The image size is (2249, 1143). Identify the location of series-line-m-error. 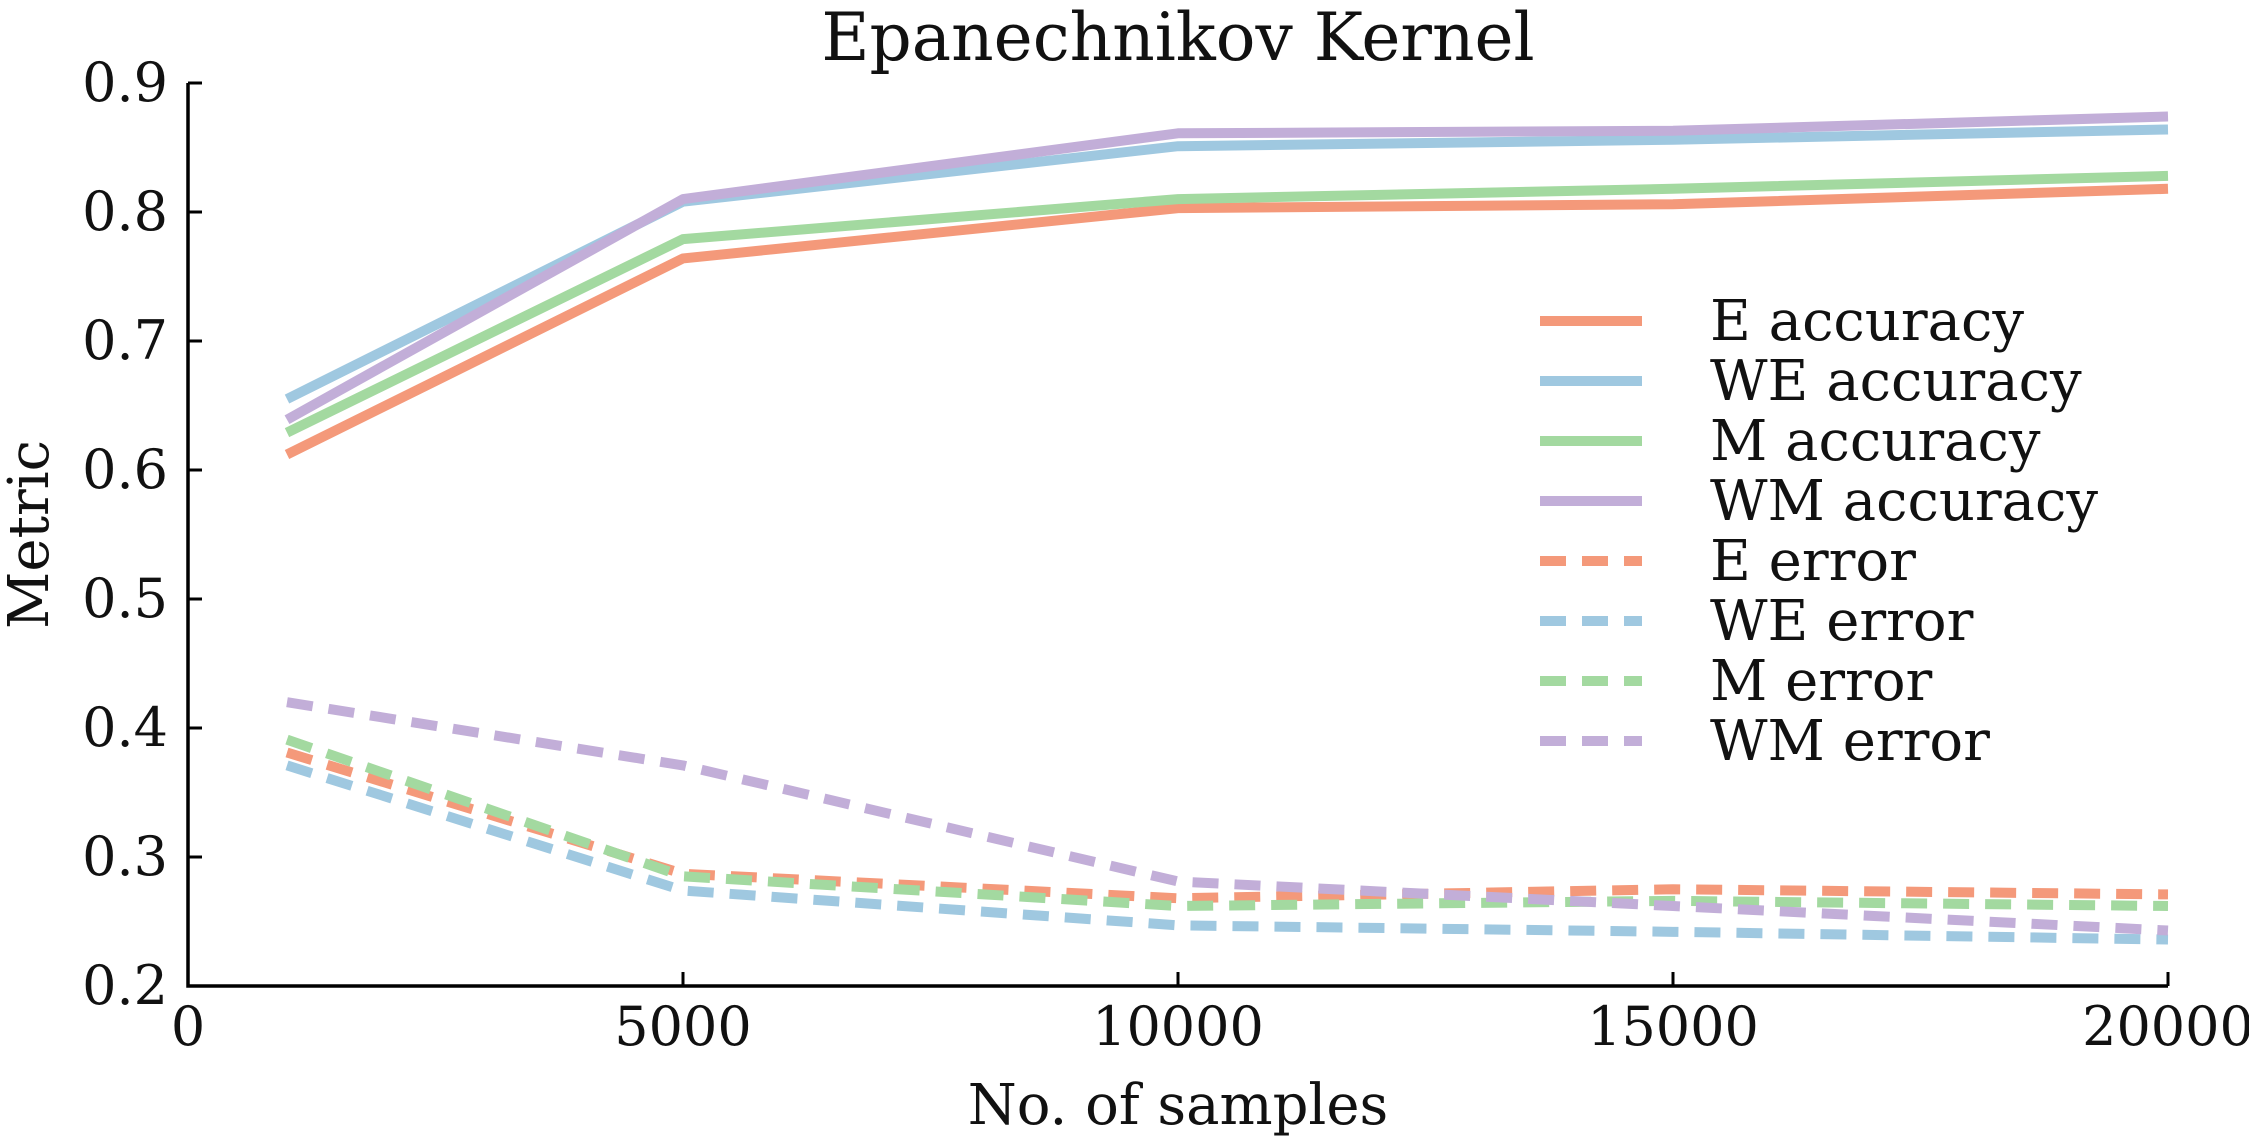
(1227, 823).